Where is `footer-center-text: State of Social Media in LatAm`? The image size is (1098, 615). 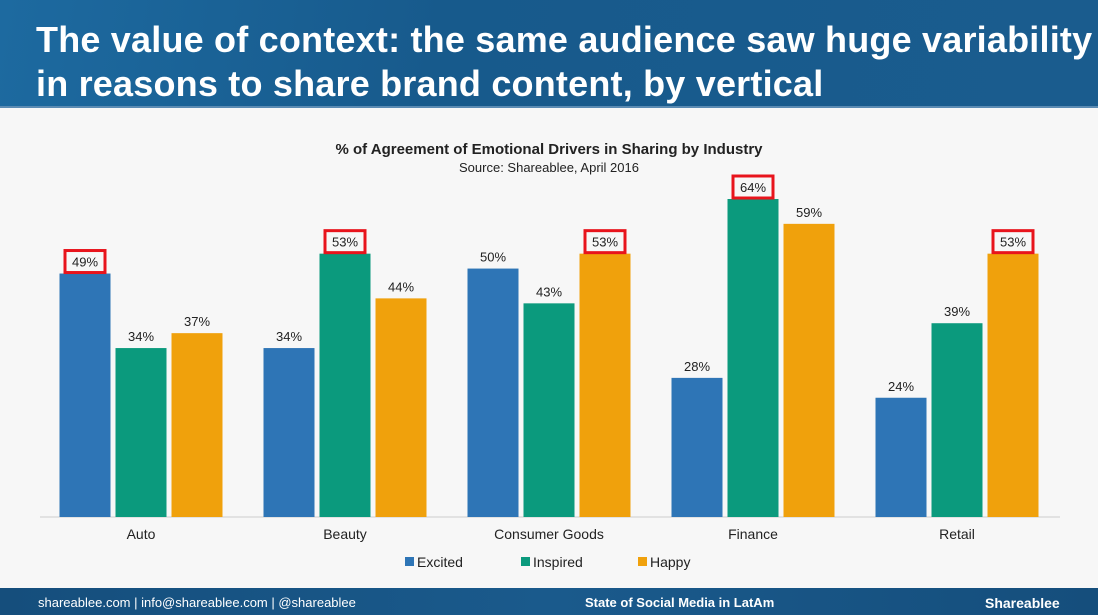
footer-center-text: State of Social Media in LatAm is located at coordinates (680, 602).